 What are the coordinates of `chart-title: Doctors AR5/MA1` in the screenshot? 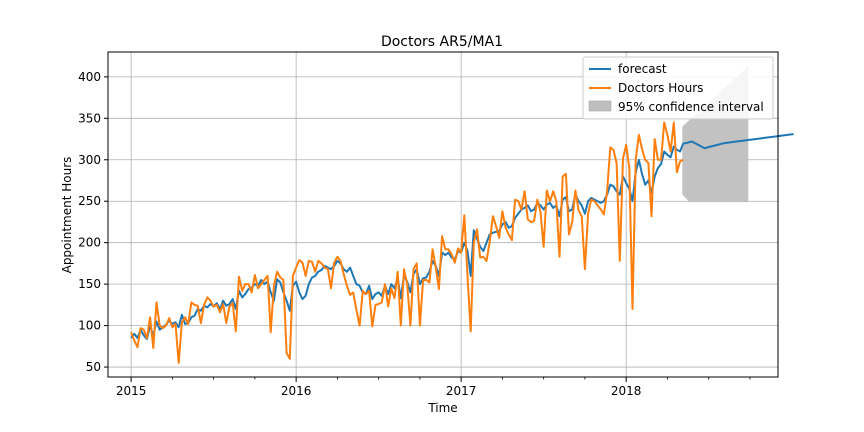 It's located at (442, 42).